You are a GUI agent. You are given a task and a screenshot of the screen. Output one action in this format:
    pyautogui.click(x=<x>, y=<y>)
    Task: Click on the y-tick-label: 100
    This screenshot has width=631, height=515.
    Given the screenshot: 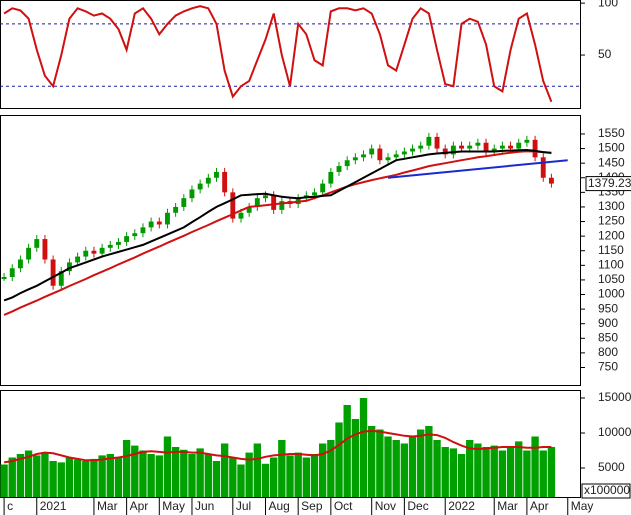 What is the action you would take?
    pyautogui.click(x=608, y=4)
    